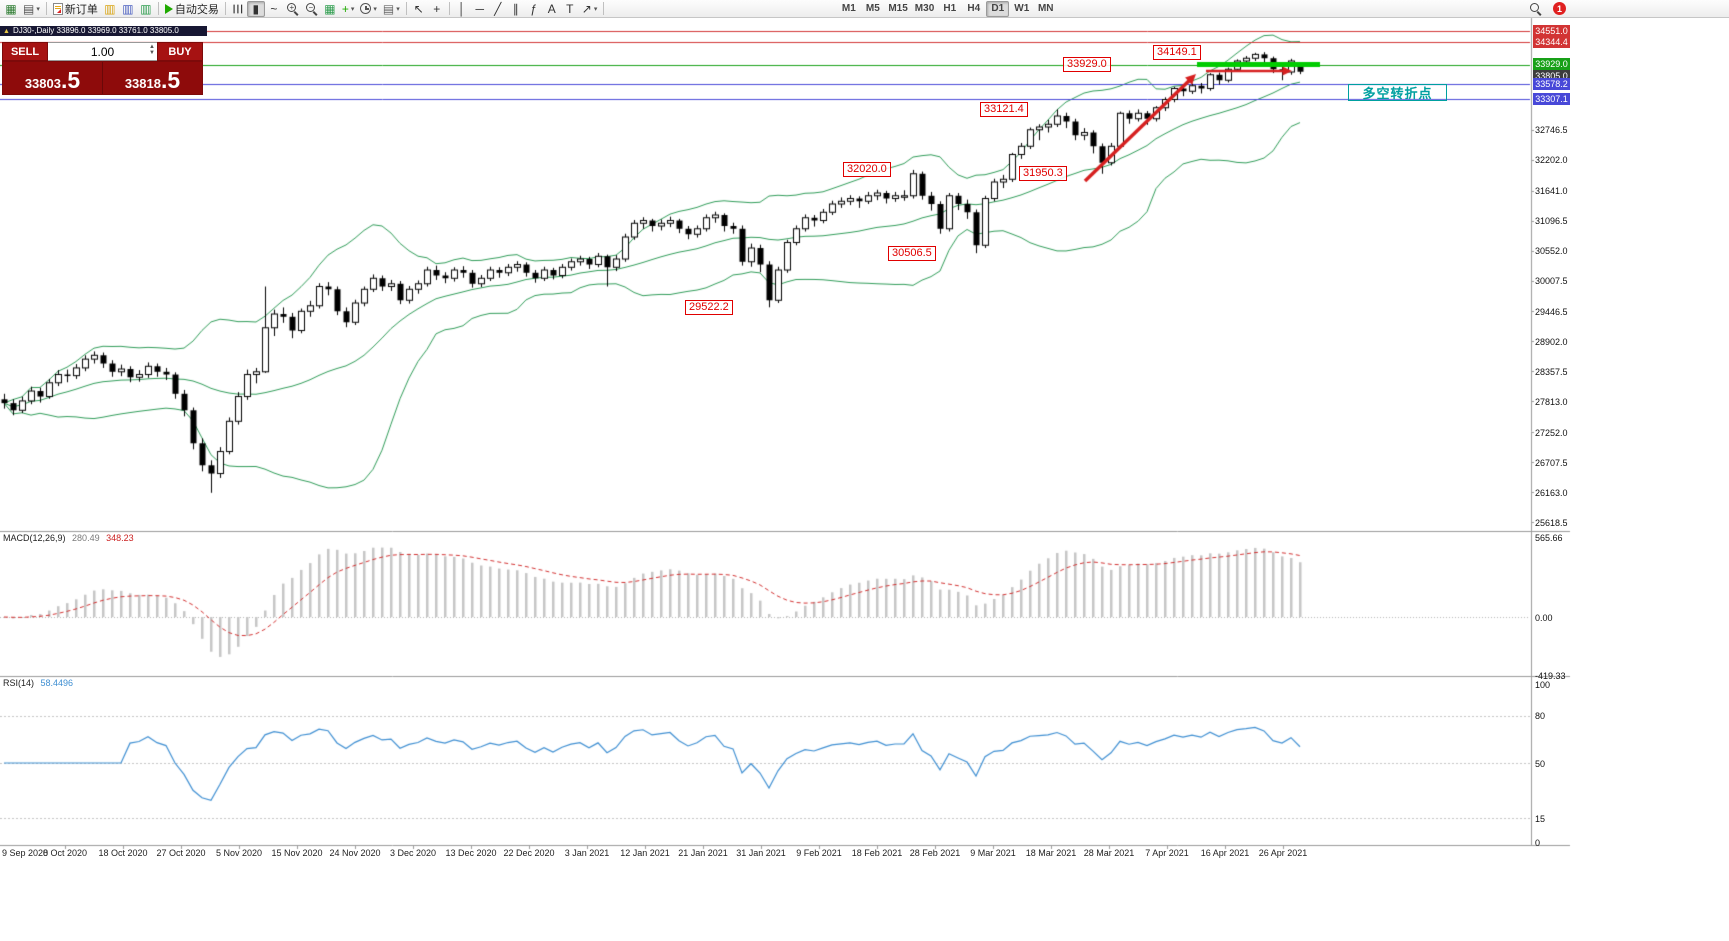  What do you see at coordinates (70, 80) in the screenshot?
I see `sell-price-pips: .5` at bounding box center [70, 80].